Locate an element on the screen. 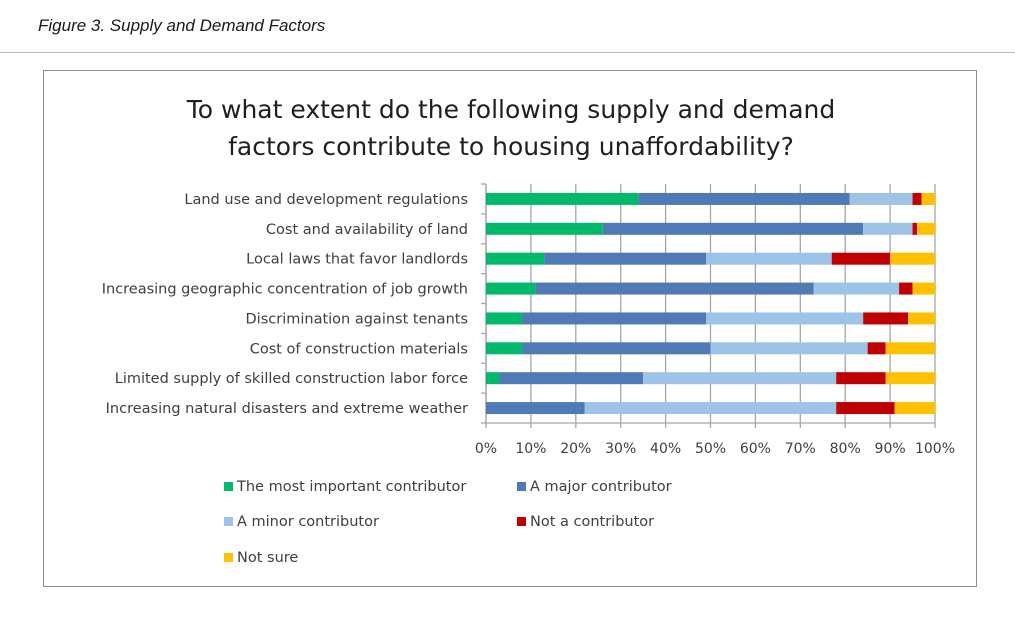 Image resolution: width=1015 pixels, height=625 pixels. category-label: Cost of construction materials is located at coordinates (359, 349).